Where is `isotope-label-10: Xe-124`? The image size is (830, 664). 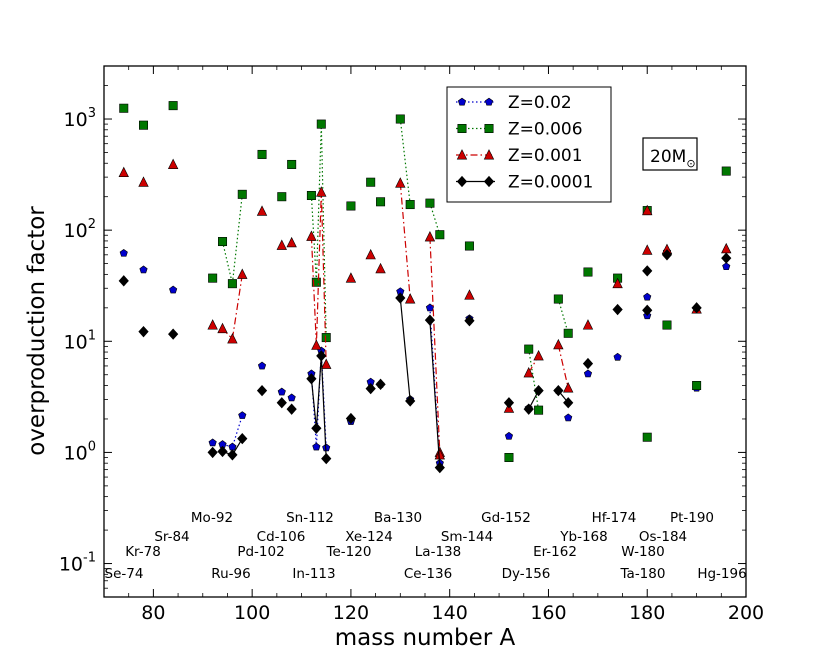
isotope-label-10: Xe-124 is located at coordinates (369, 537).